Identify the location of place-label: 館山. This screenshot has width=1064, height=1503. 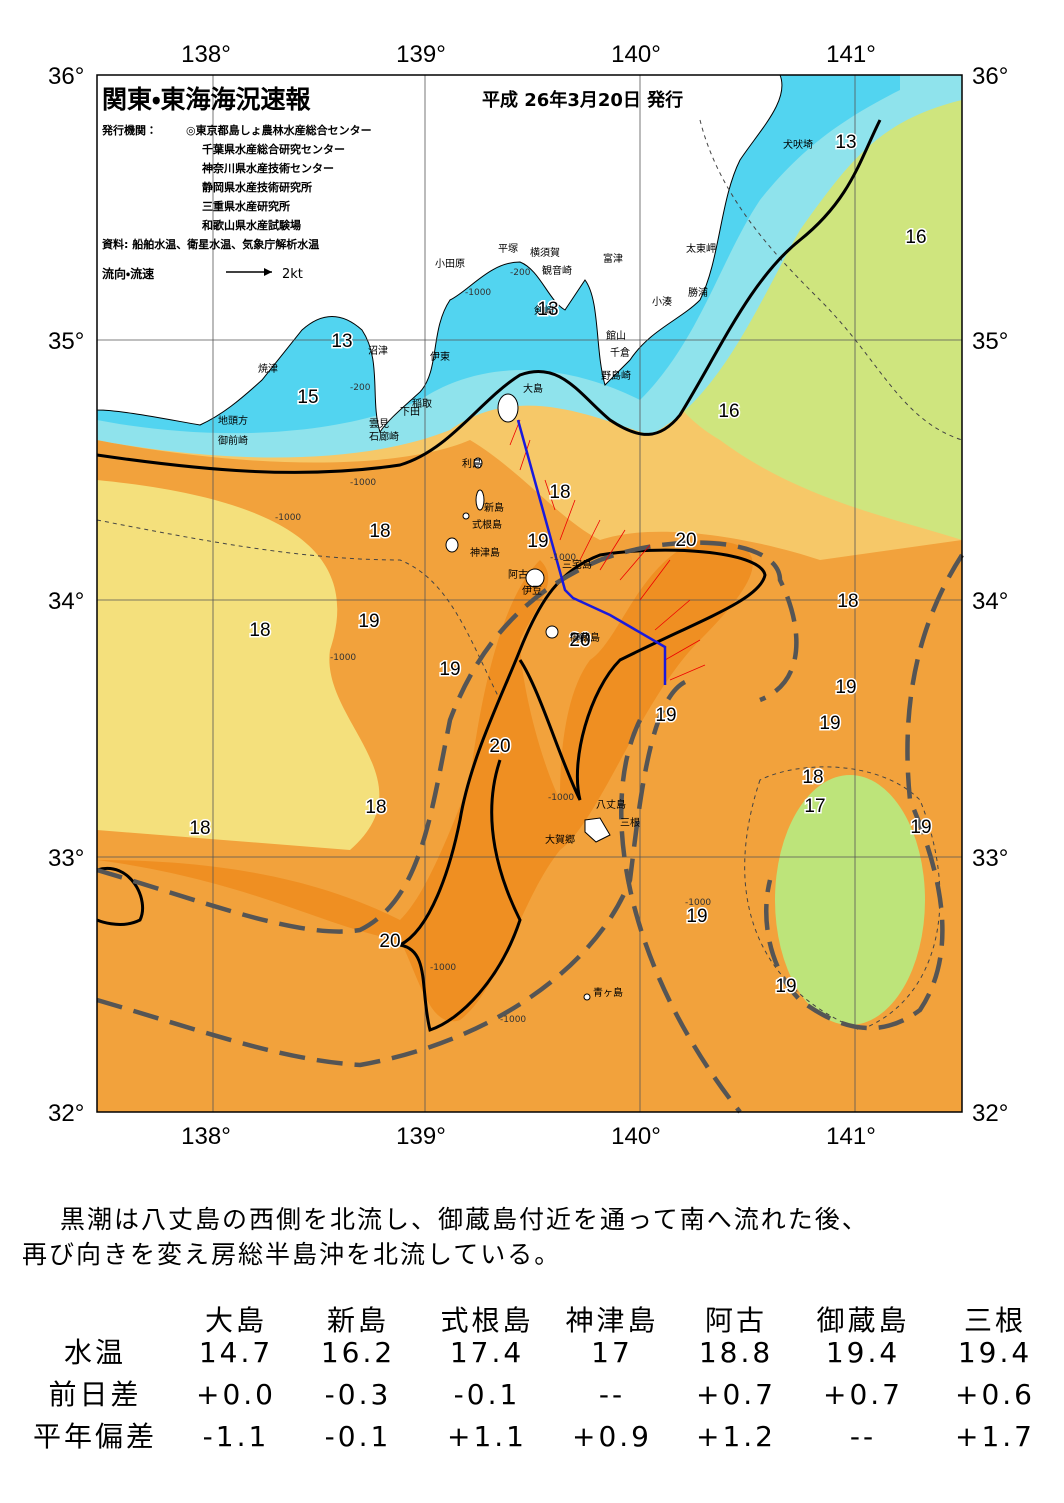
(616, 335).